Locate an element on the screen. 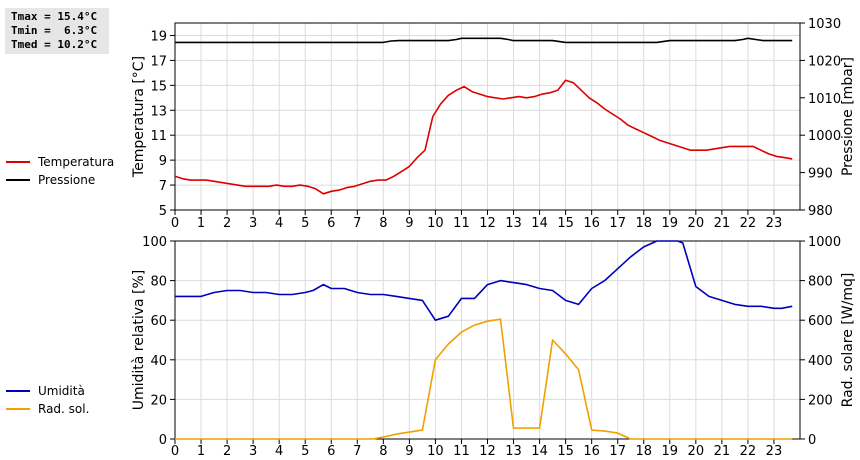  y-right-tick-label: 200 is located at coordinates (820, 400).